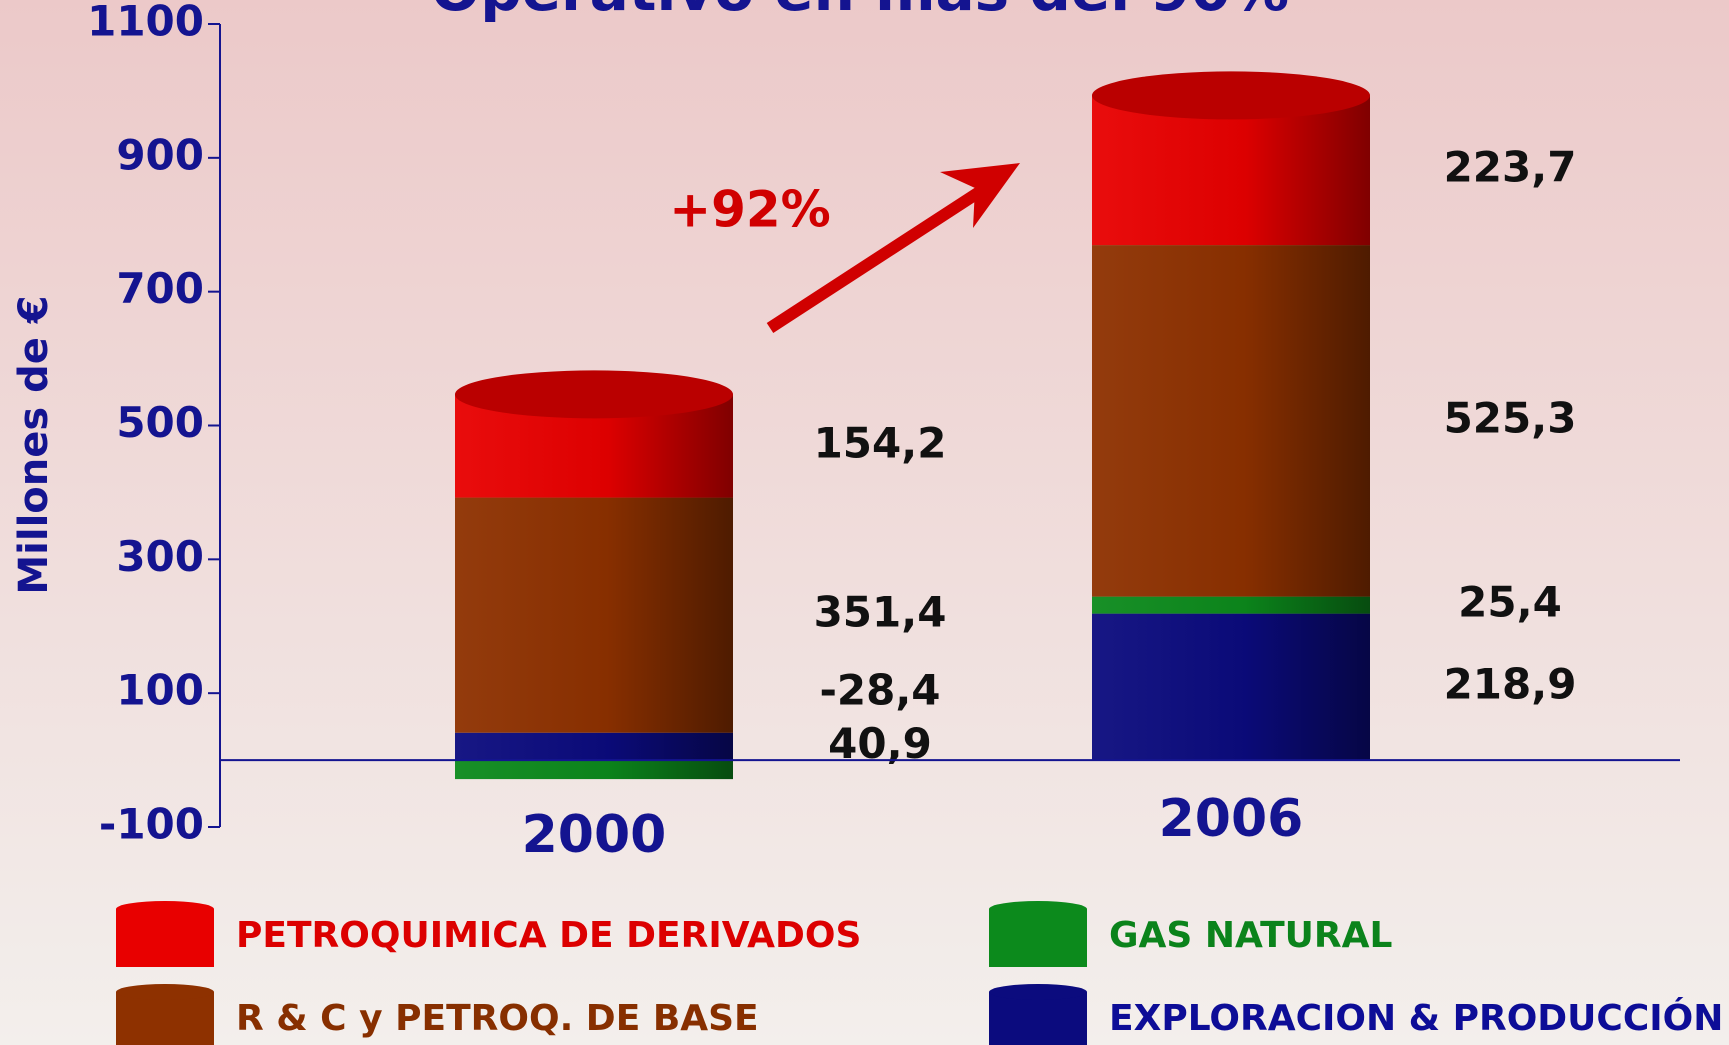  Describe the element at coordinates (880, 612) in the screenshot. I see `value-label: 351,4` at that location.